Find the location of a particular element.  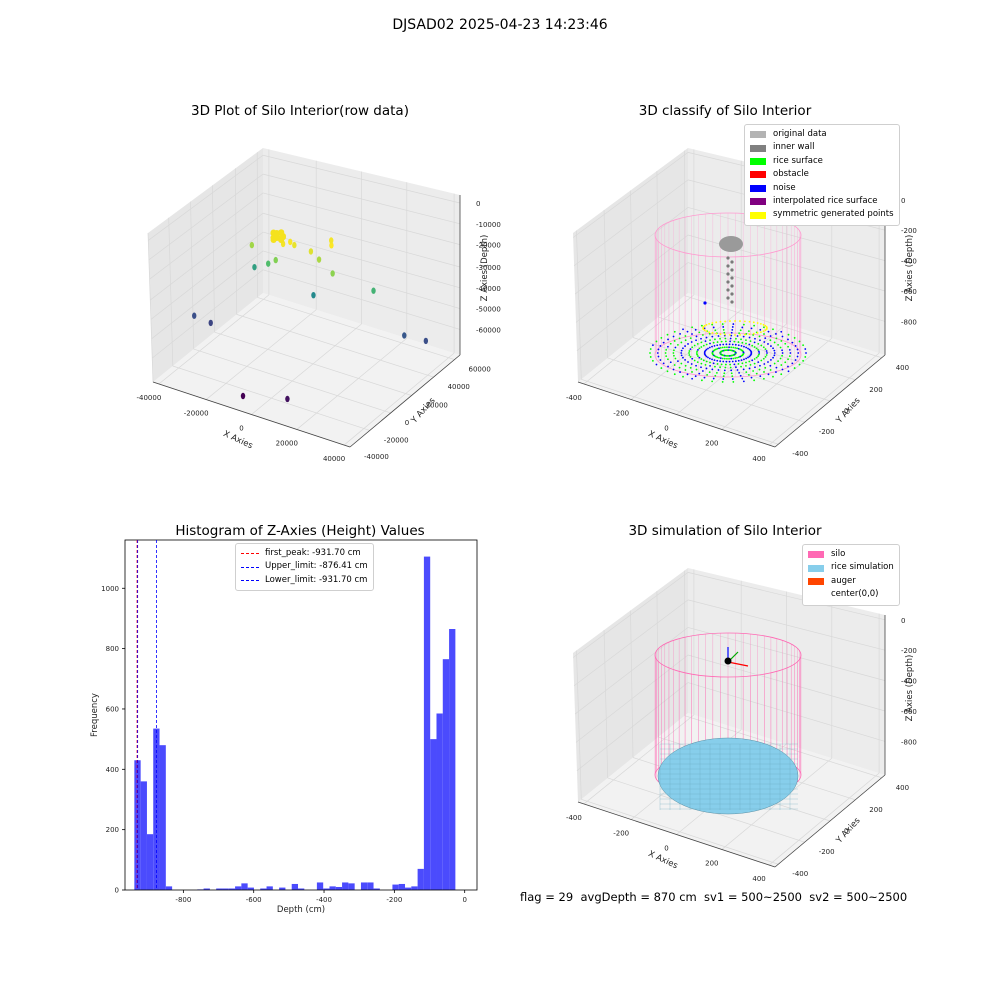

histogram-x-tick: -600 is located at coordinates (254, 900).